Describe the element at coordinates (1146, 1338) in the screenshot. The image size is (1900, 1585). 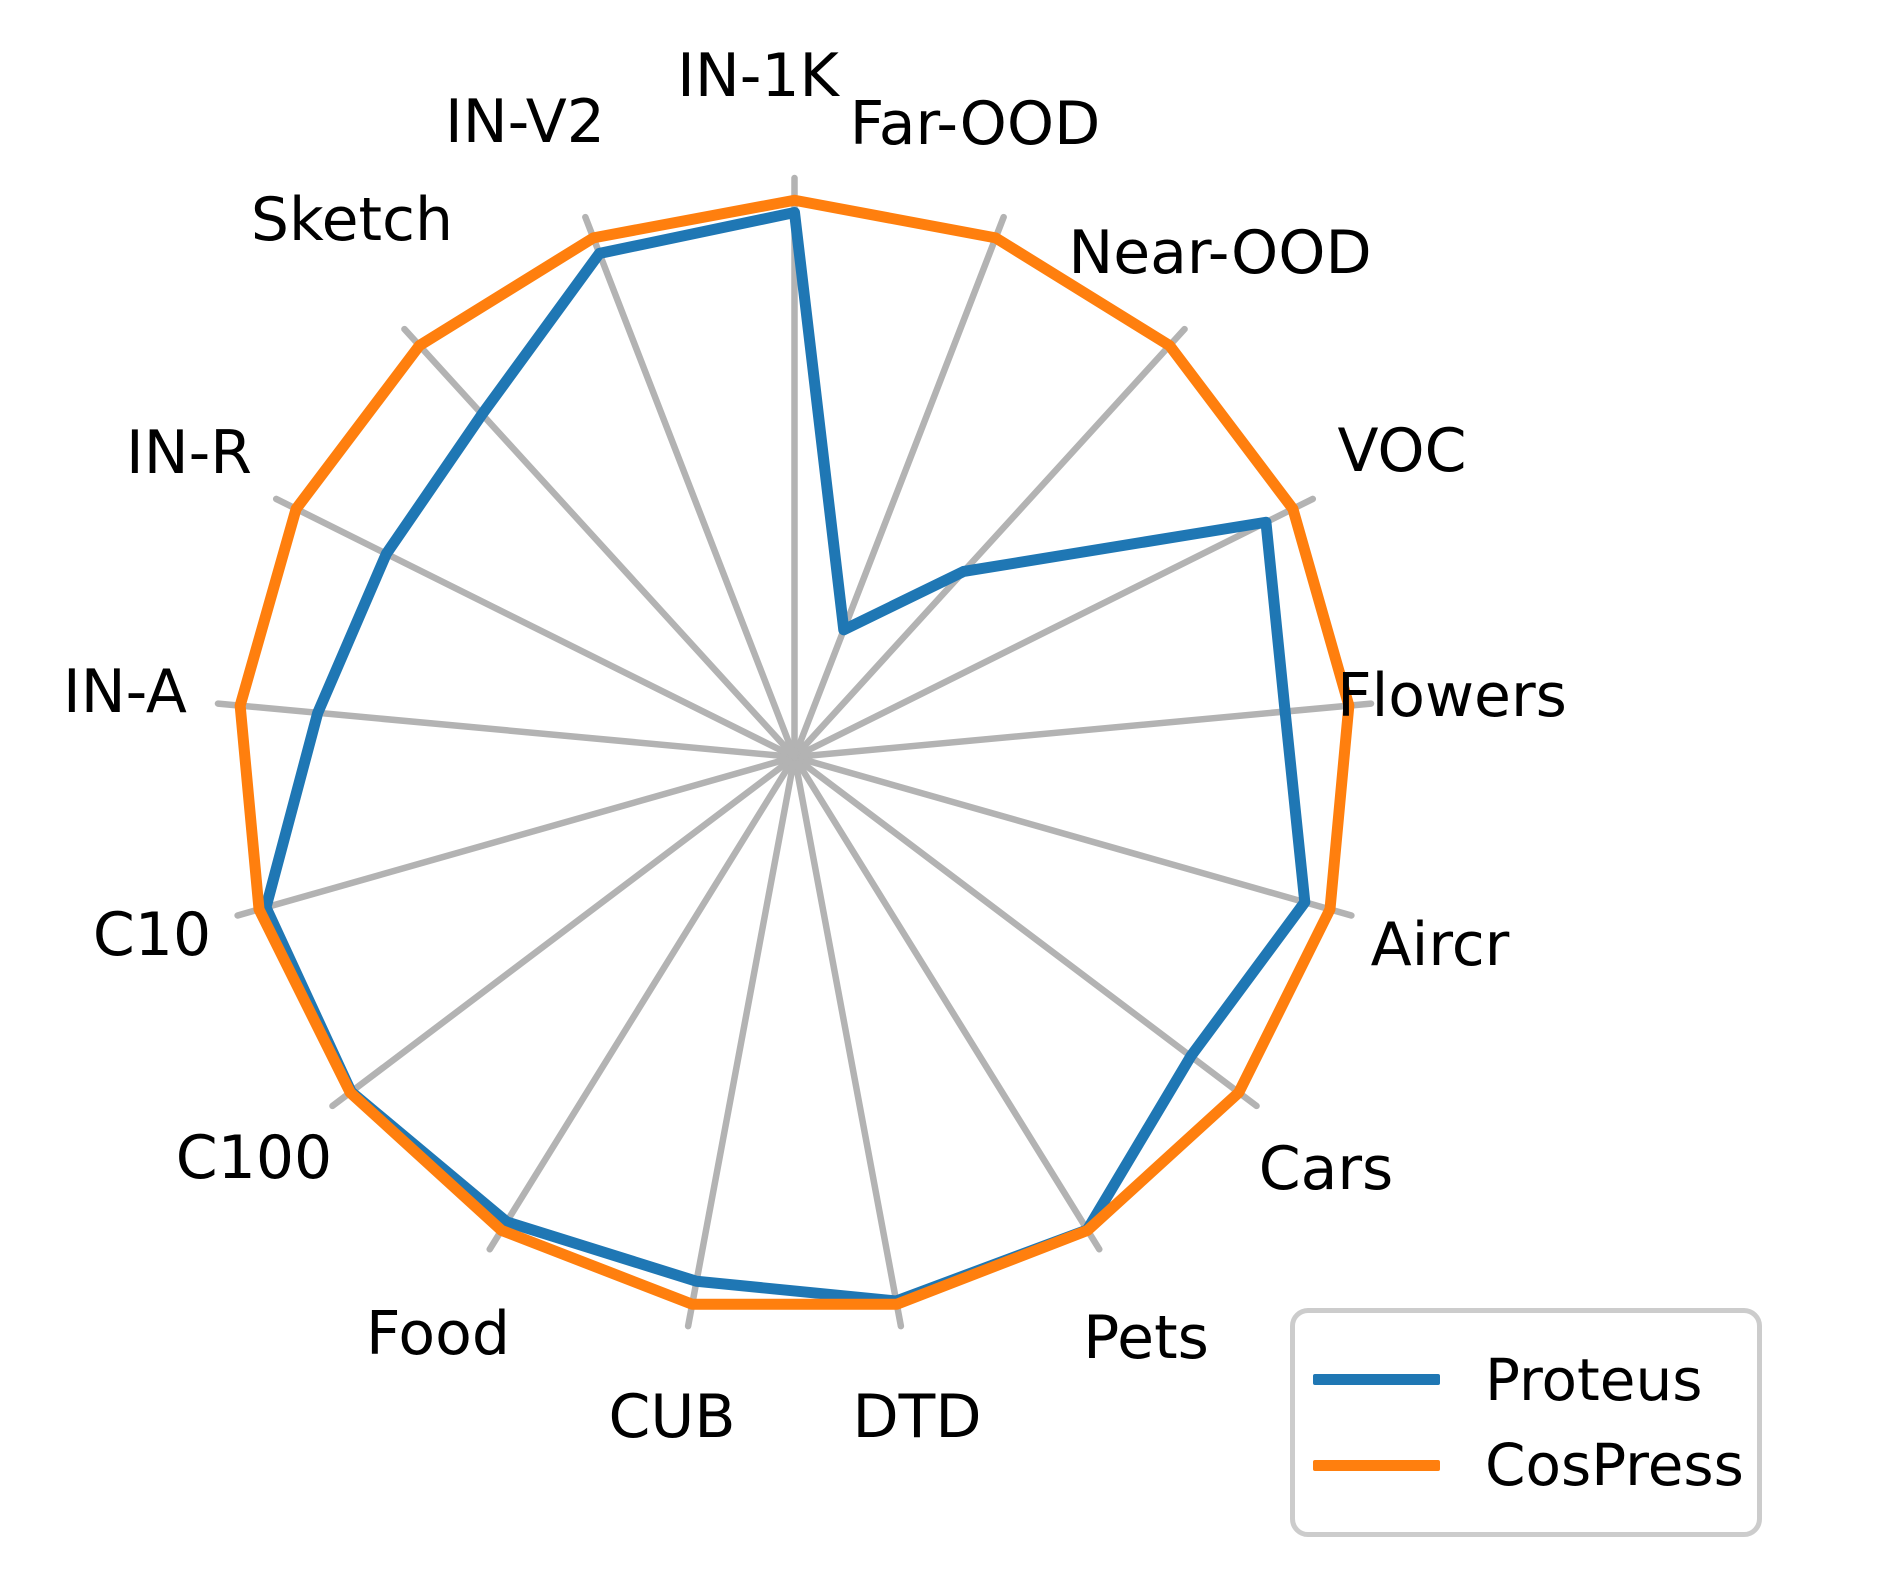
I see `axis-label-pets: Pets` at that location.